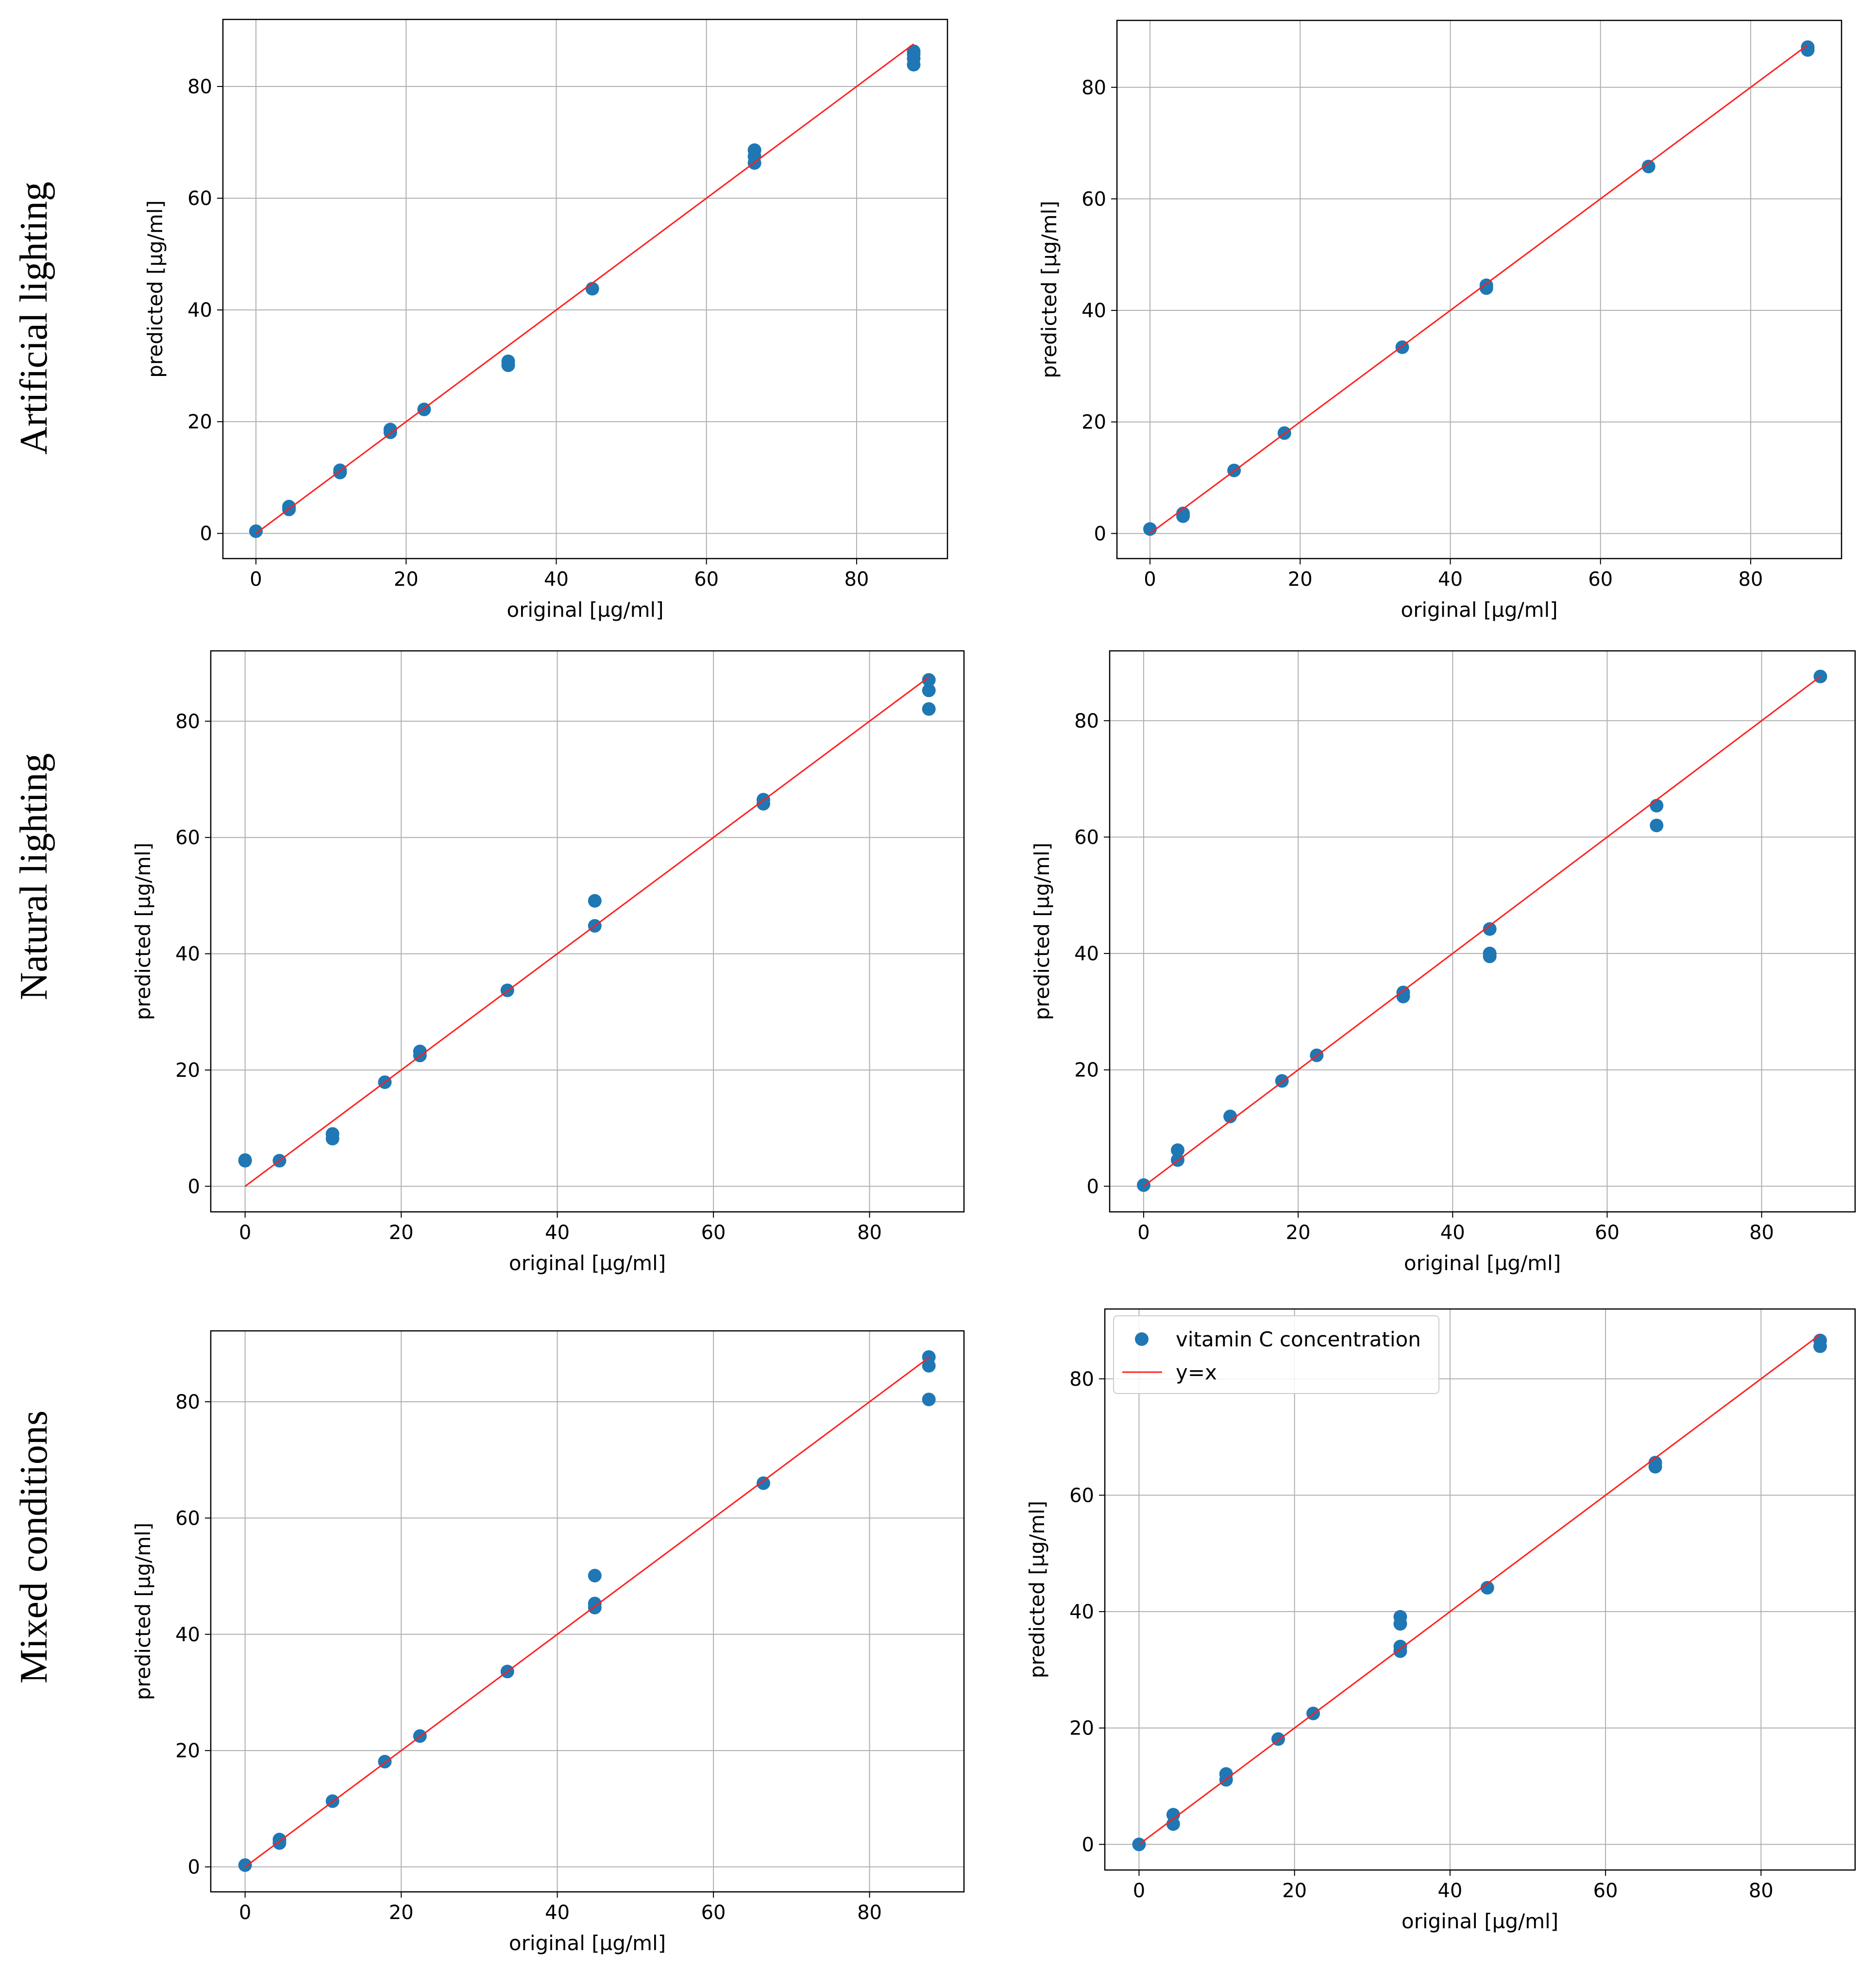 The width and height of the screenshot is (1876, 1972). What do you see at coordinates (1142, 1339) in the screenshot?
I see `legend-marker-points` at bounding box center [1142, 1339].